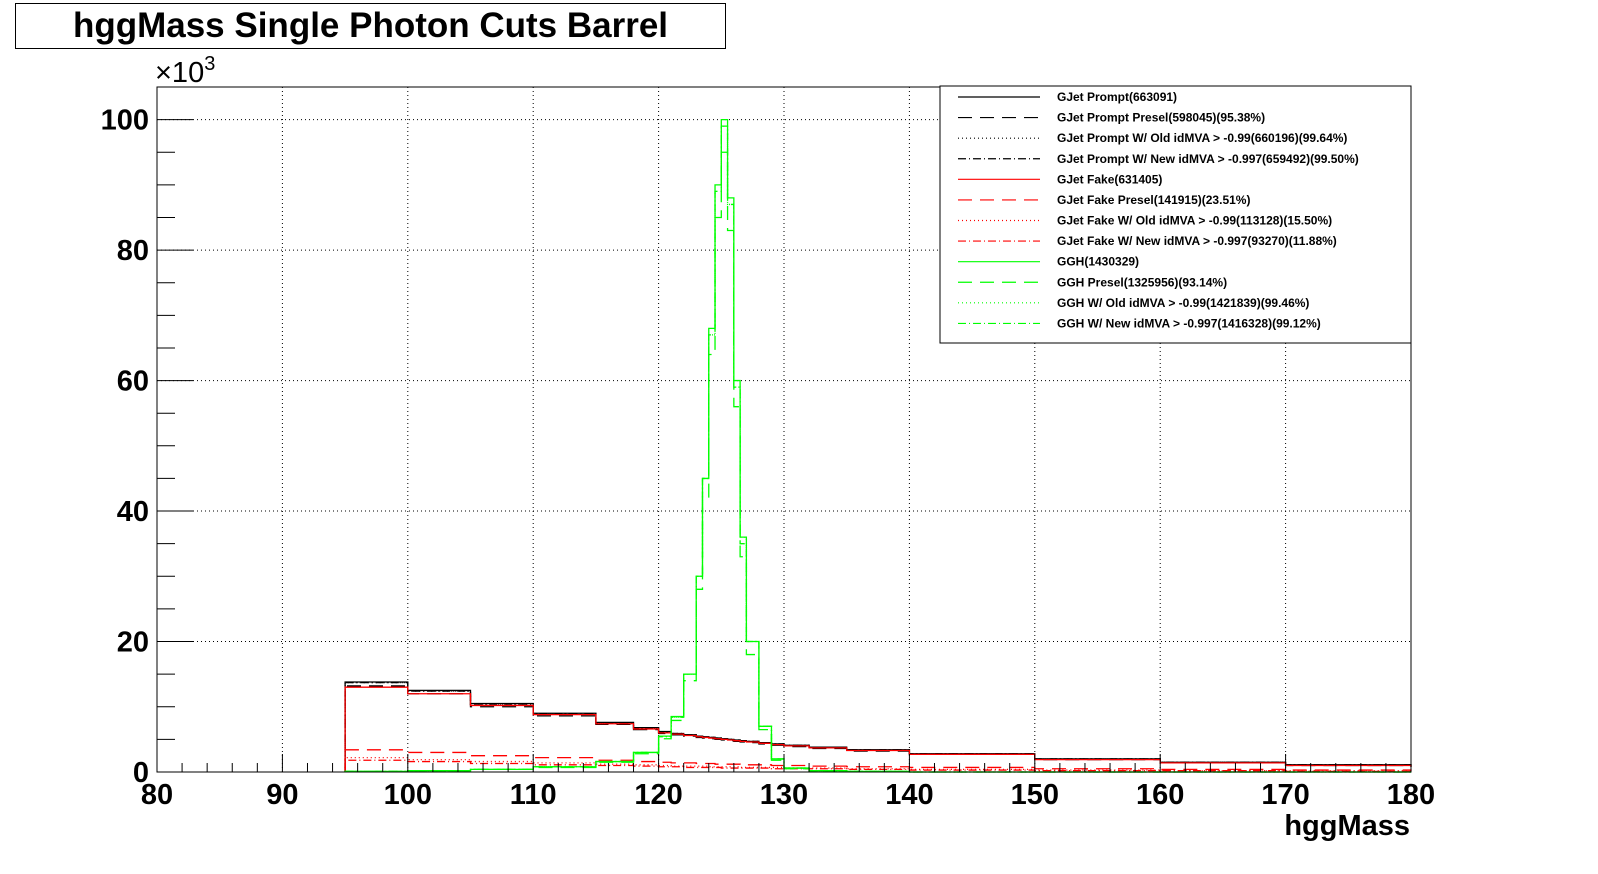 This screenshot has height=874, width=1598. Describe the element at coordinates (1142, 282) in the screenshot. I see `legend-entry: GGH Presel(1325956)(93.14%)` at that location.